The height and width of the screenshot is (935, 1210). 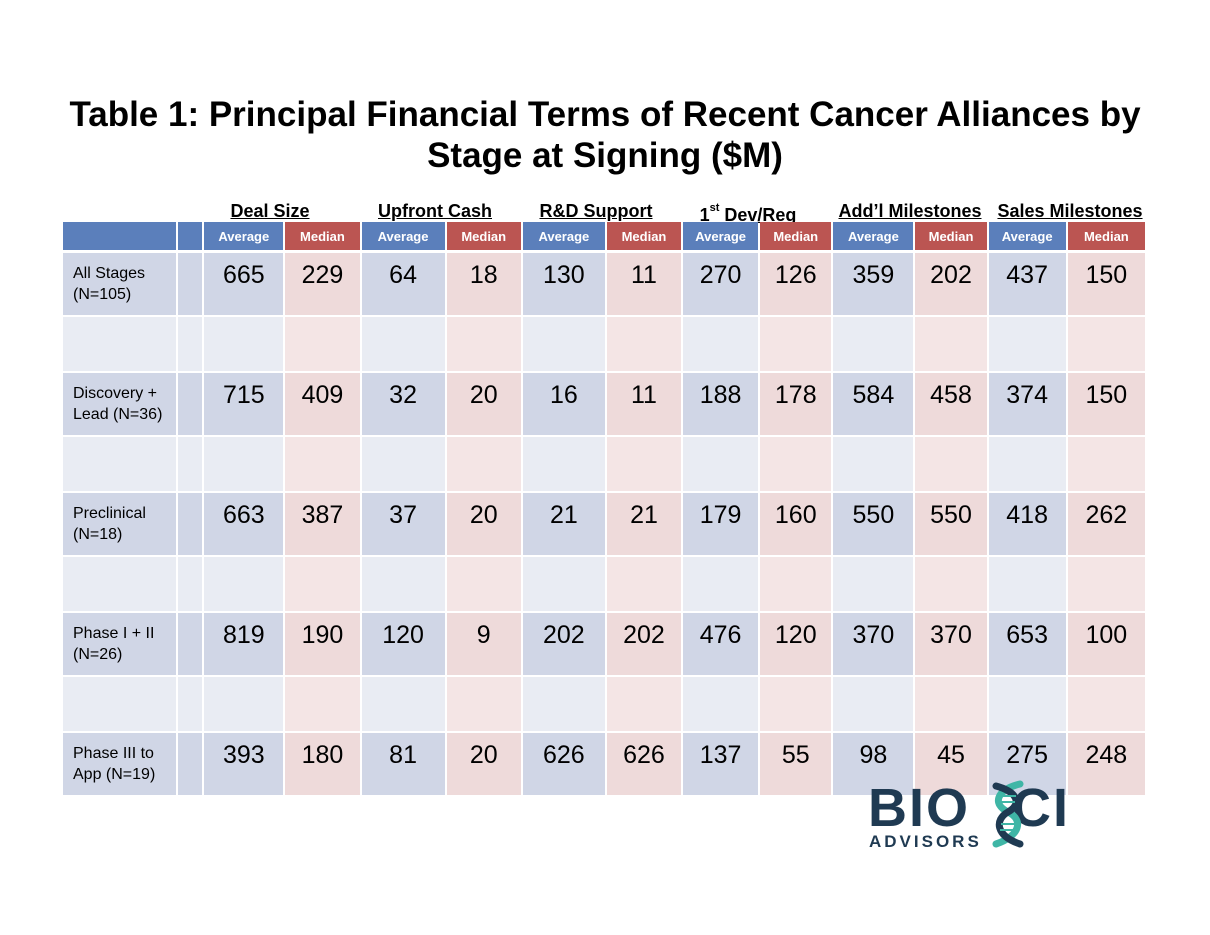 What do you see at coordinates (1041, 808) in the screenshot?
I see `logo-wordmark-ci: CI` at bounding box center [1041, 808].